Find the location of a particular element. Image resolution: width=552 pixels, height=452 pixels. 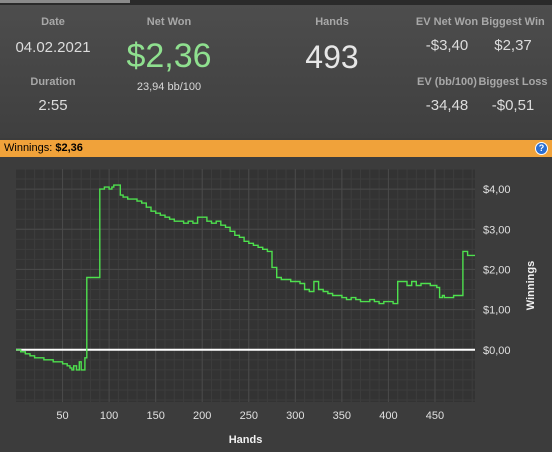

active-tab-indicator is located at coordinates (65, 1).